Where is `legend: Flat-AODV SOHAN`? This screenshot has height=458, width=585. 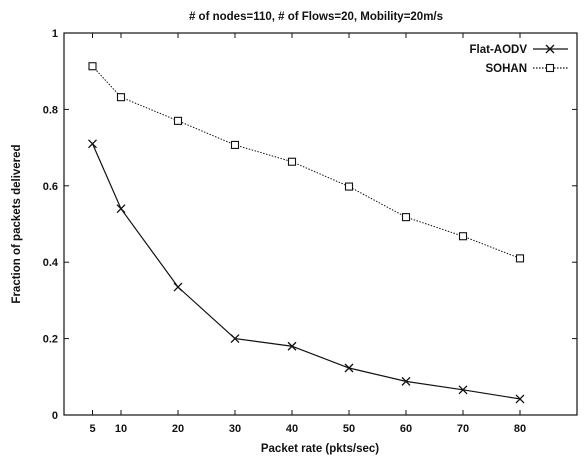
legend: Flat-AODV SOHAN is located at coordinates (519, 59).